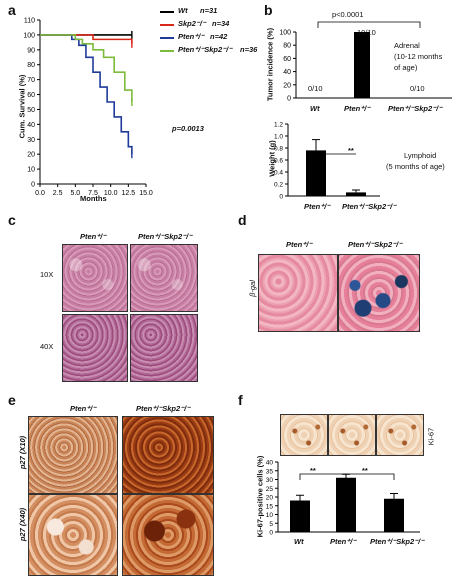 This screenshot has width=474, height=578. What do you see at coordinates (348, 14) in the screenshot?
I see `panel-b-pvalue: p<0.0001` at bounding box center [348, 14].